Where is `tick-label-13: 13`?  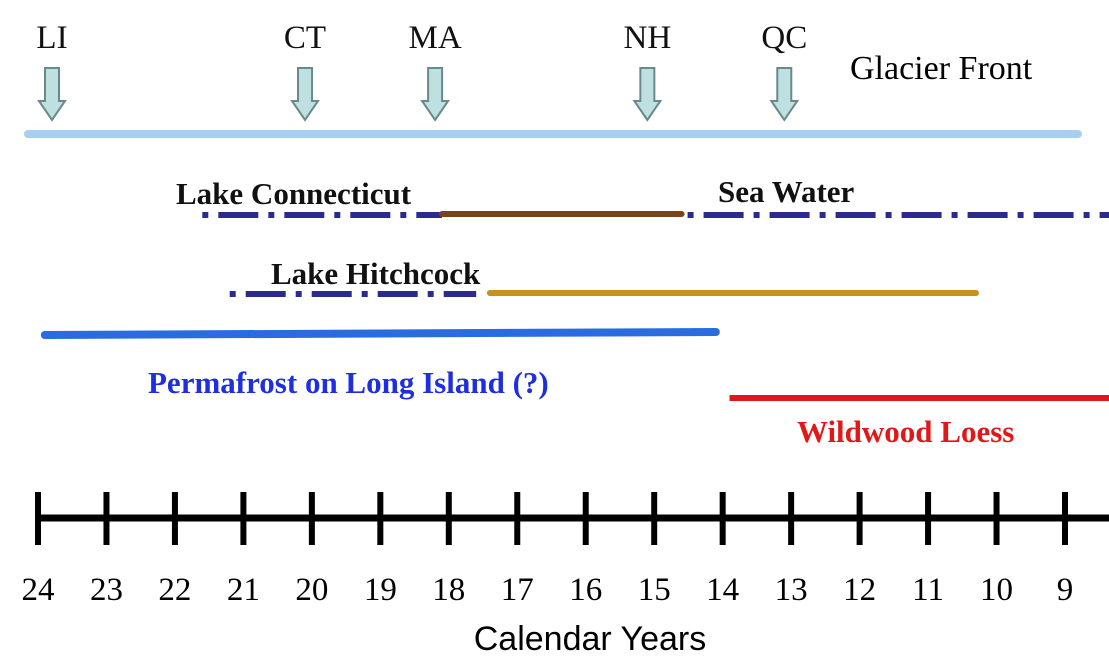
tick-label-13: 13 is located at coordinates (791, 590).